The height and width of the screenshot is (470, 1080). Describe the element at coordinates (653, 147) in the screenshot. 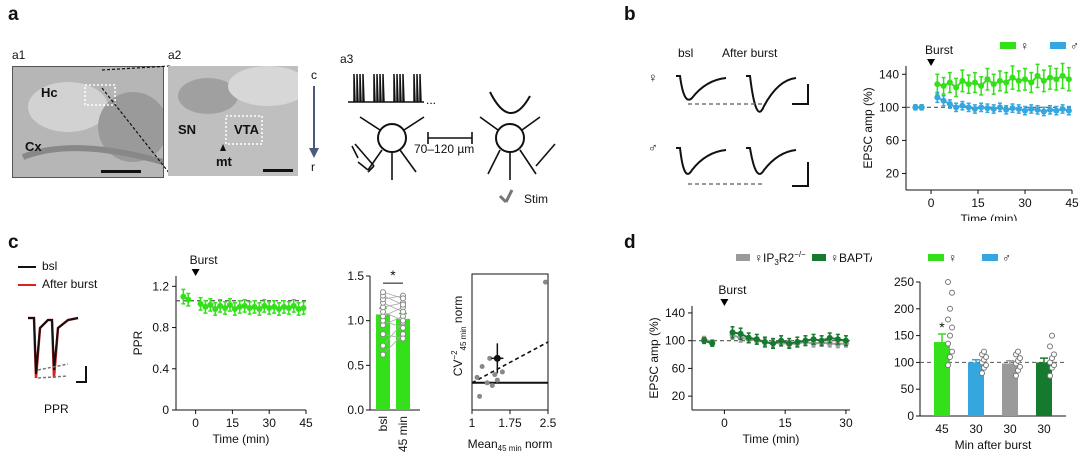

I see `male-symbol: ♂` at that location.